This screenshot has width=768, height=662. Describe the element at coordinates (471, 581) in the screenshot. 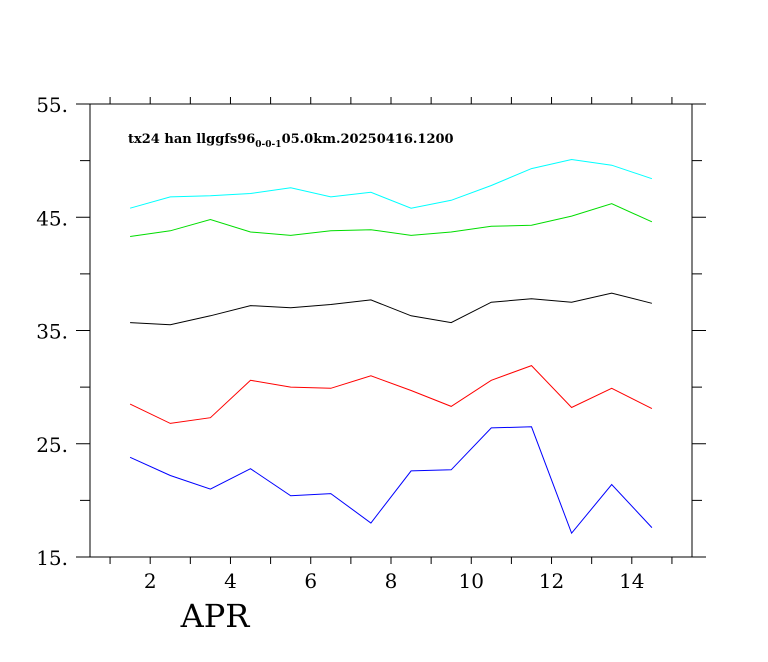

I see `x-tick-label: 10` at that location.